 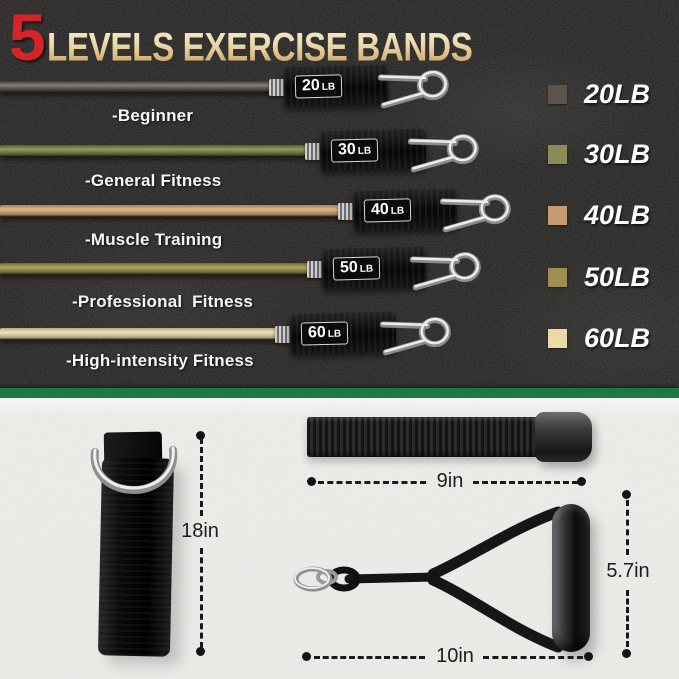 I want to click on door-anchor-dimension: 9in, so click(x=450, y=481).